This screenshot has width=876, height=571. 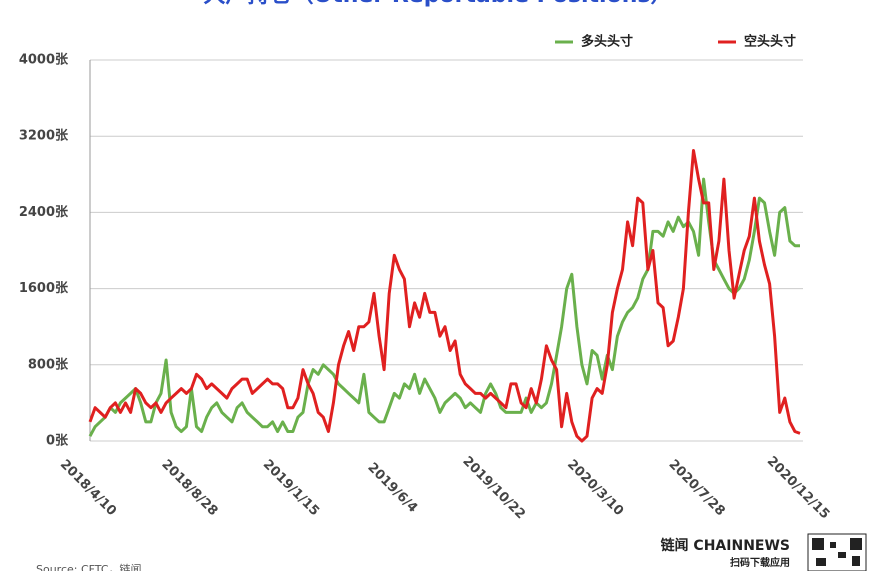 What do you see at coordinates (291, 488) in the screenshot?
I see `x-tick-label: 2019/1/15` at bounding box center [291, 488].